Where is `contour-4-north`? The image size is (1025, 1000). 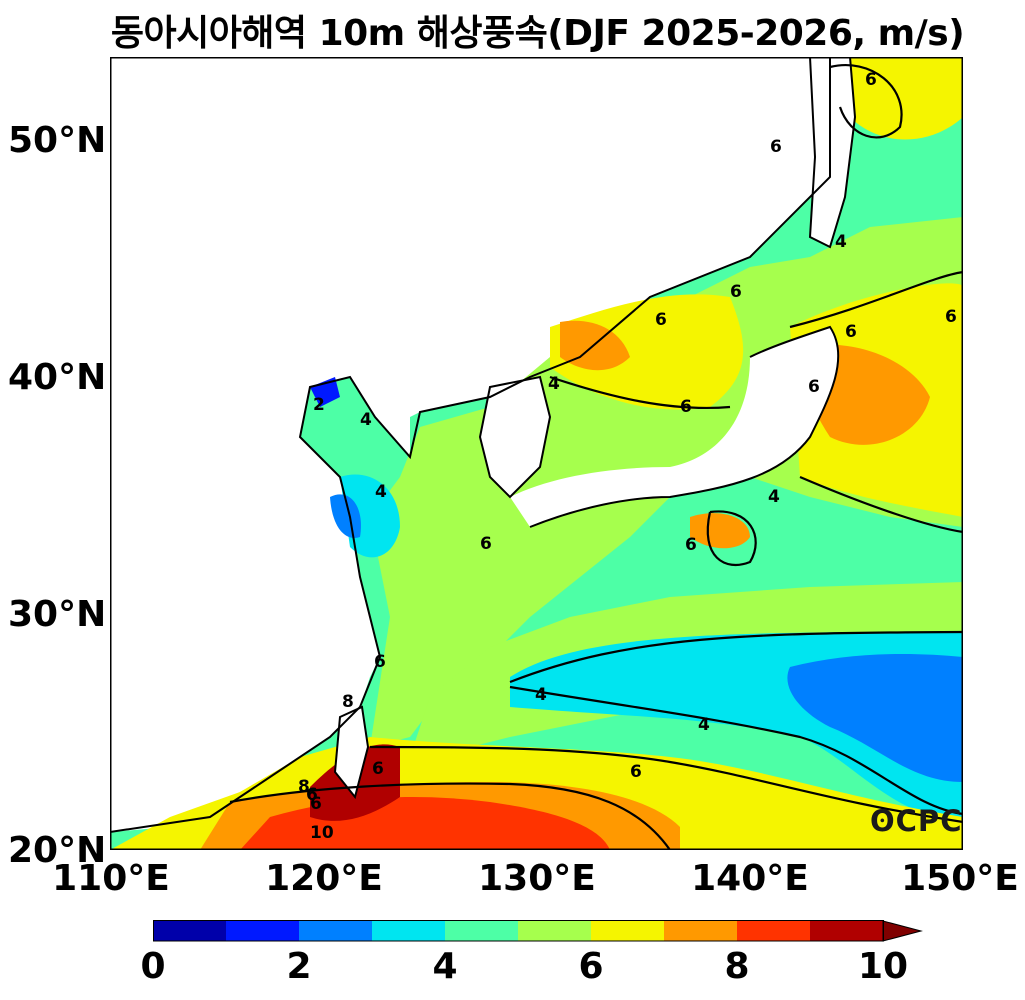 contour-4-north is located at coordinates (736, 657).